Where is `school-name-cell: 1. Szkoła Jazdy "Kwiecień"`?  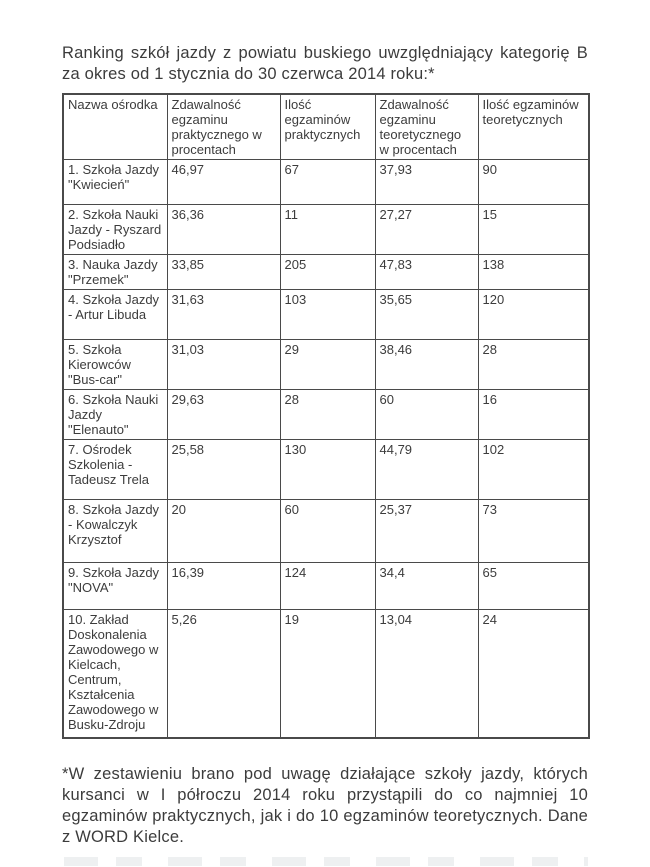 school-name-cell: 1. Szkoła Jazdy "Kwiecień" is located at coordinates (115, 182).